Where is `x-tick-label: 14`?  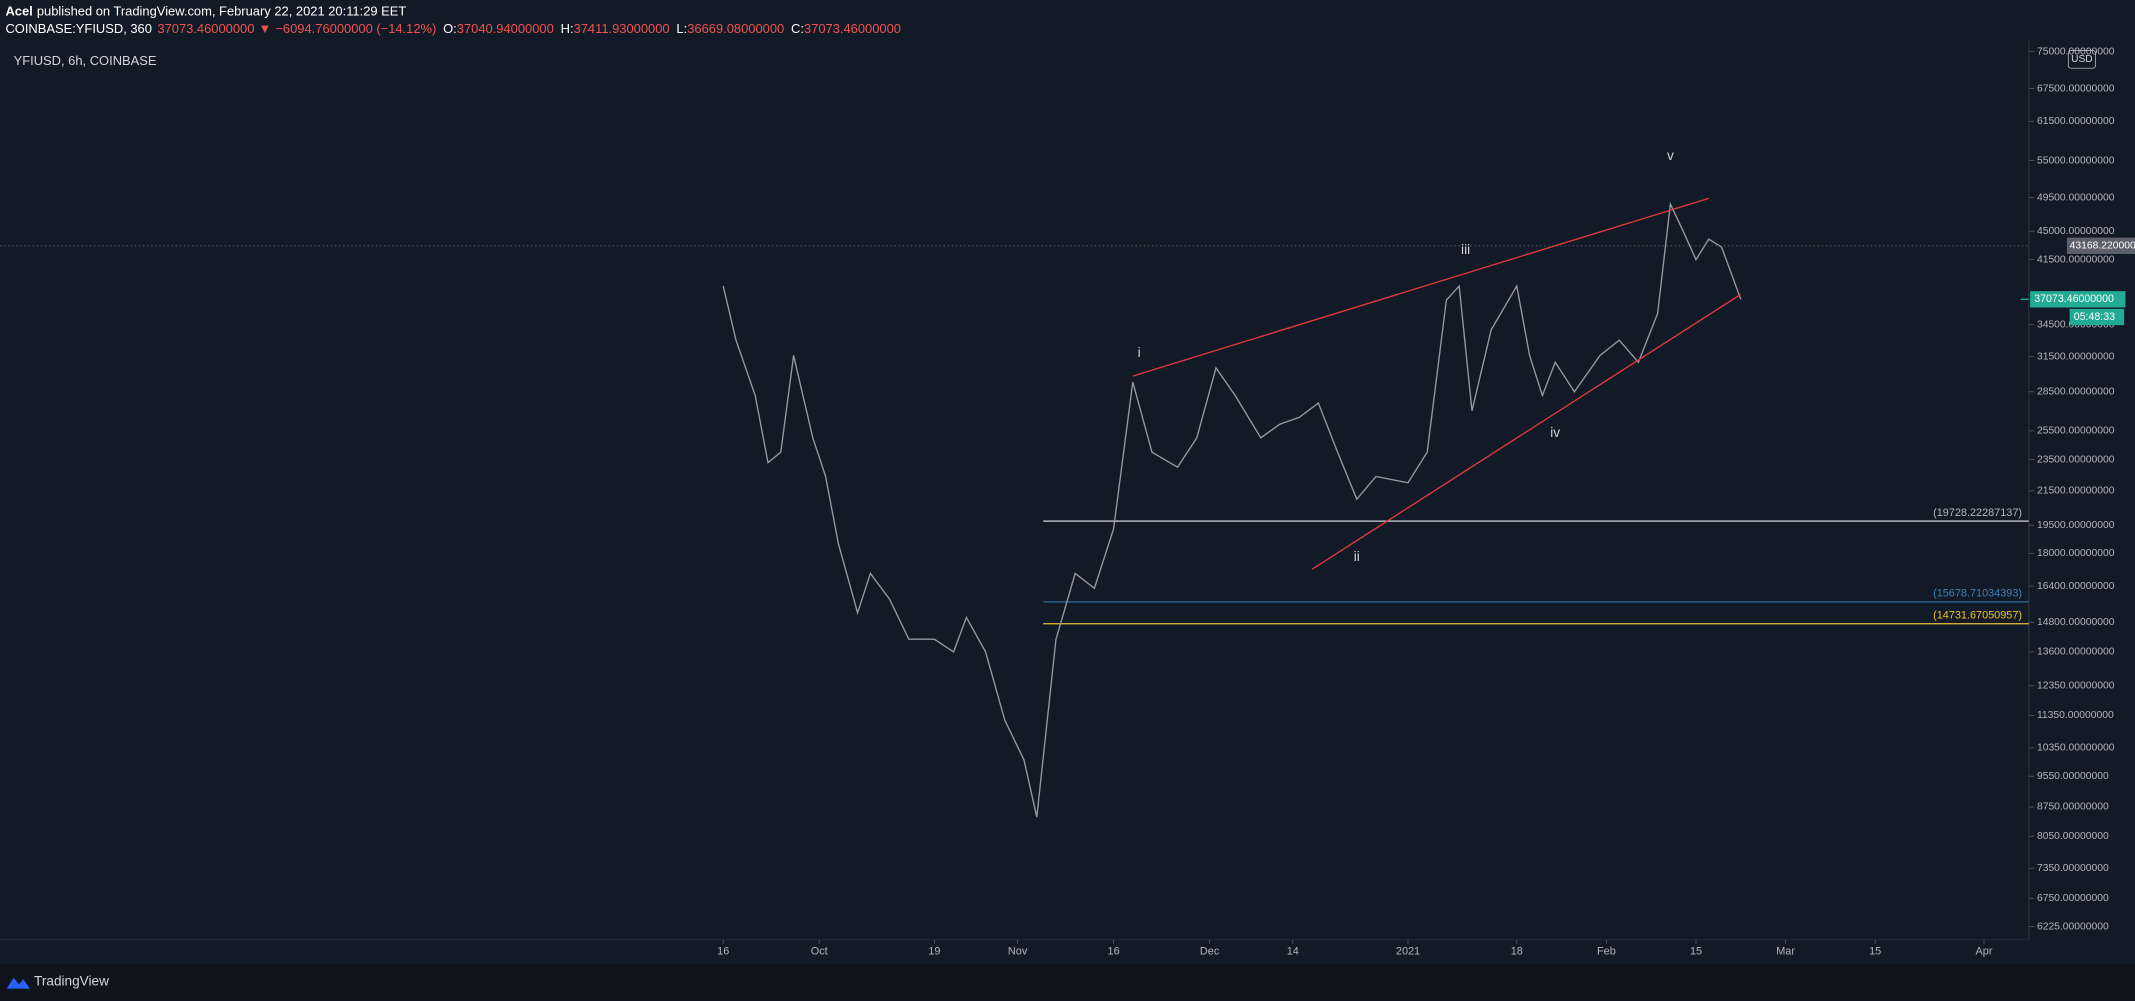
x-tick-label: 14 is located at coordinates (1293, 952).